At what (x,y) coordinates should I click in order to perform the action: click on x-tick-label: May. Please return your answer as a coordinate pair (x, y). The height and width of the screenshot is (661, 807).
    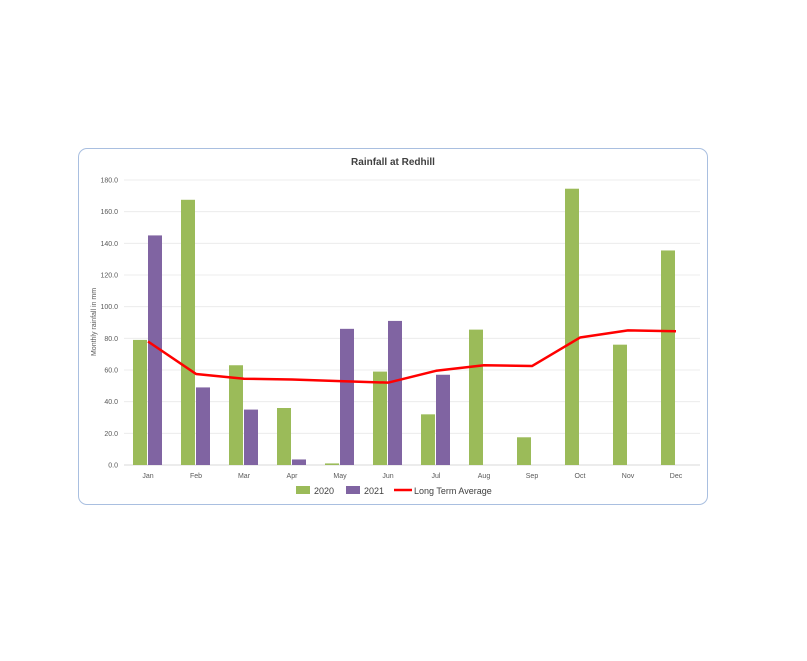
    Looking at the image, I should click on (340, 476).